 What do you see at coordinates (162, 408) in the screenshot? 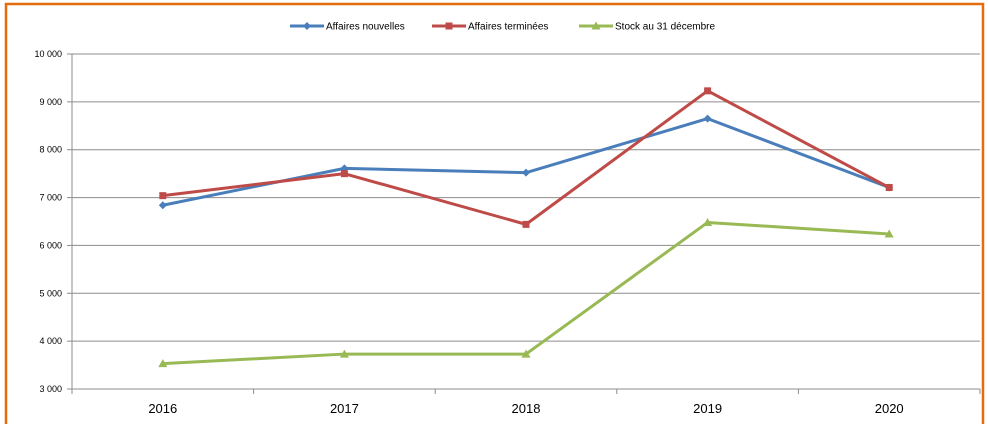
I see `x-tick-label: 2016` at bounding box center [162, 408].